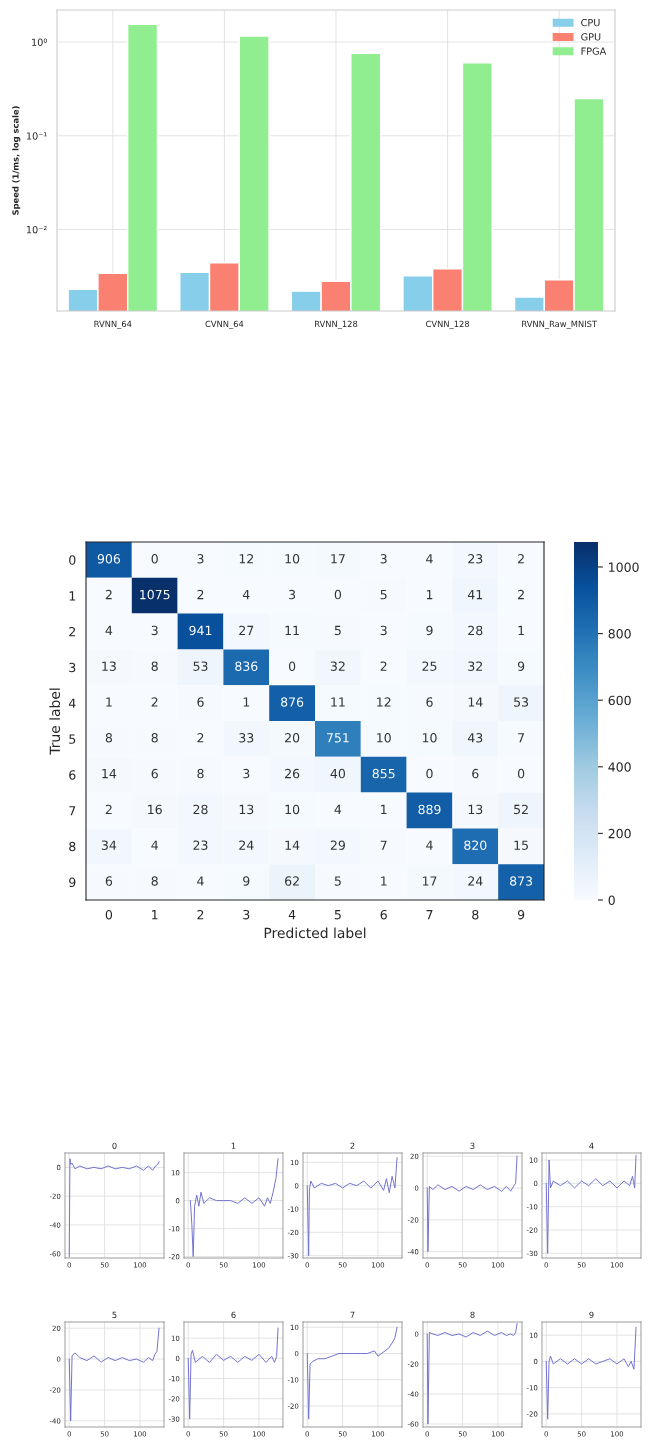 The image size is (654, 1453). What do you see at coordinates (233, 1314) in the screenshot?
I see `chart-title: 6` at bounding box center [233, 1314].